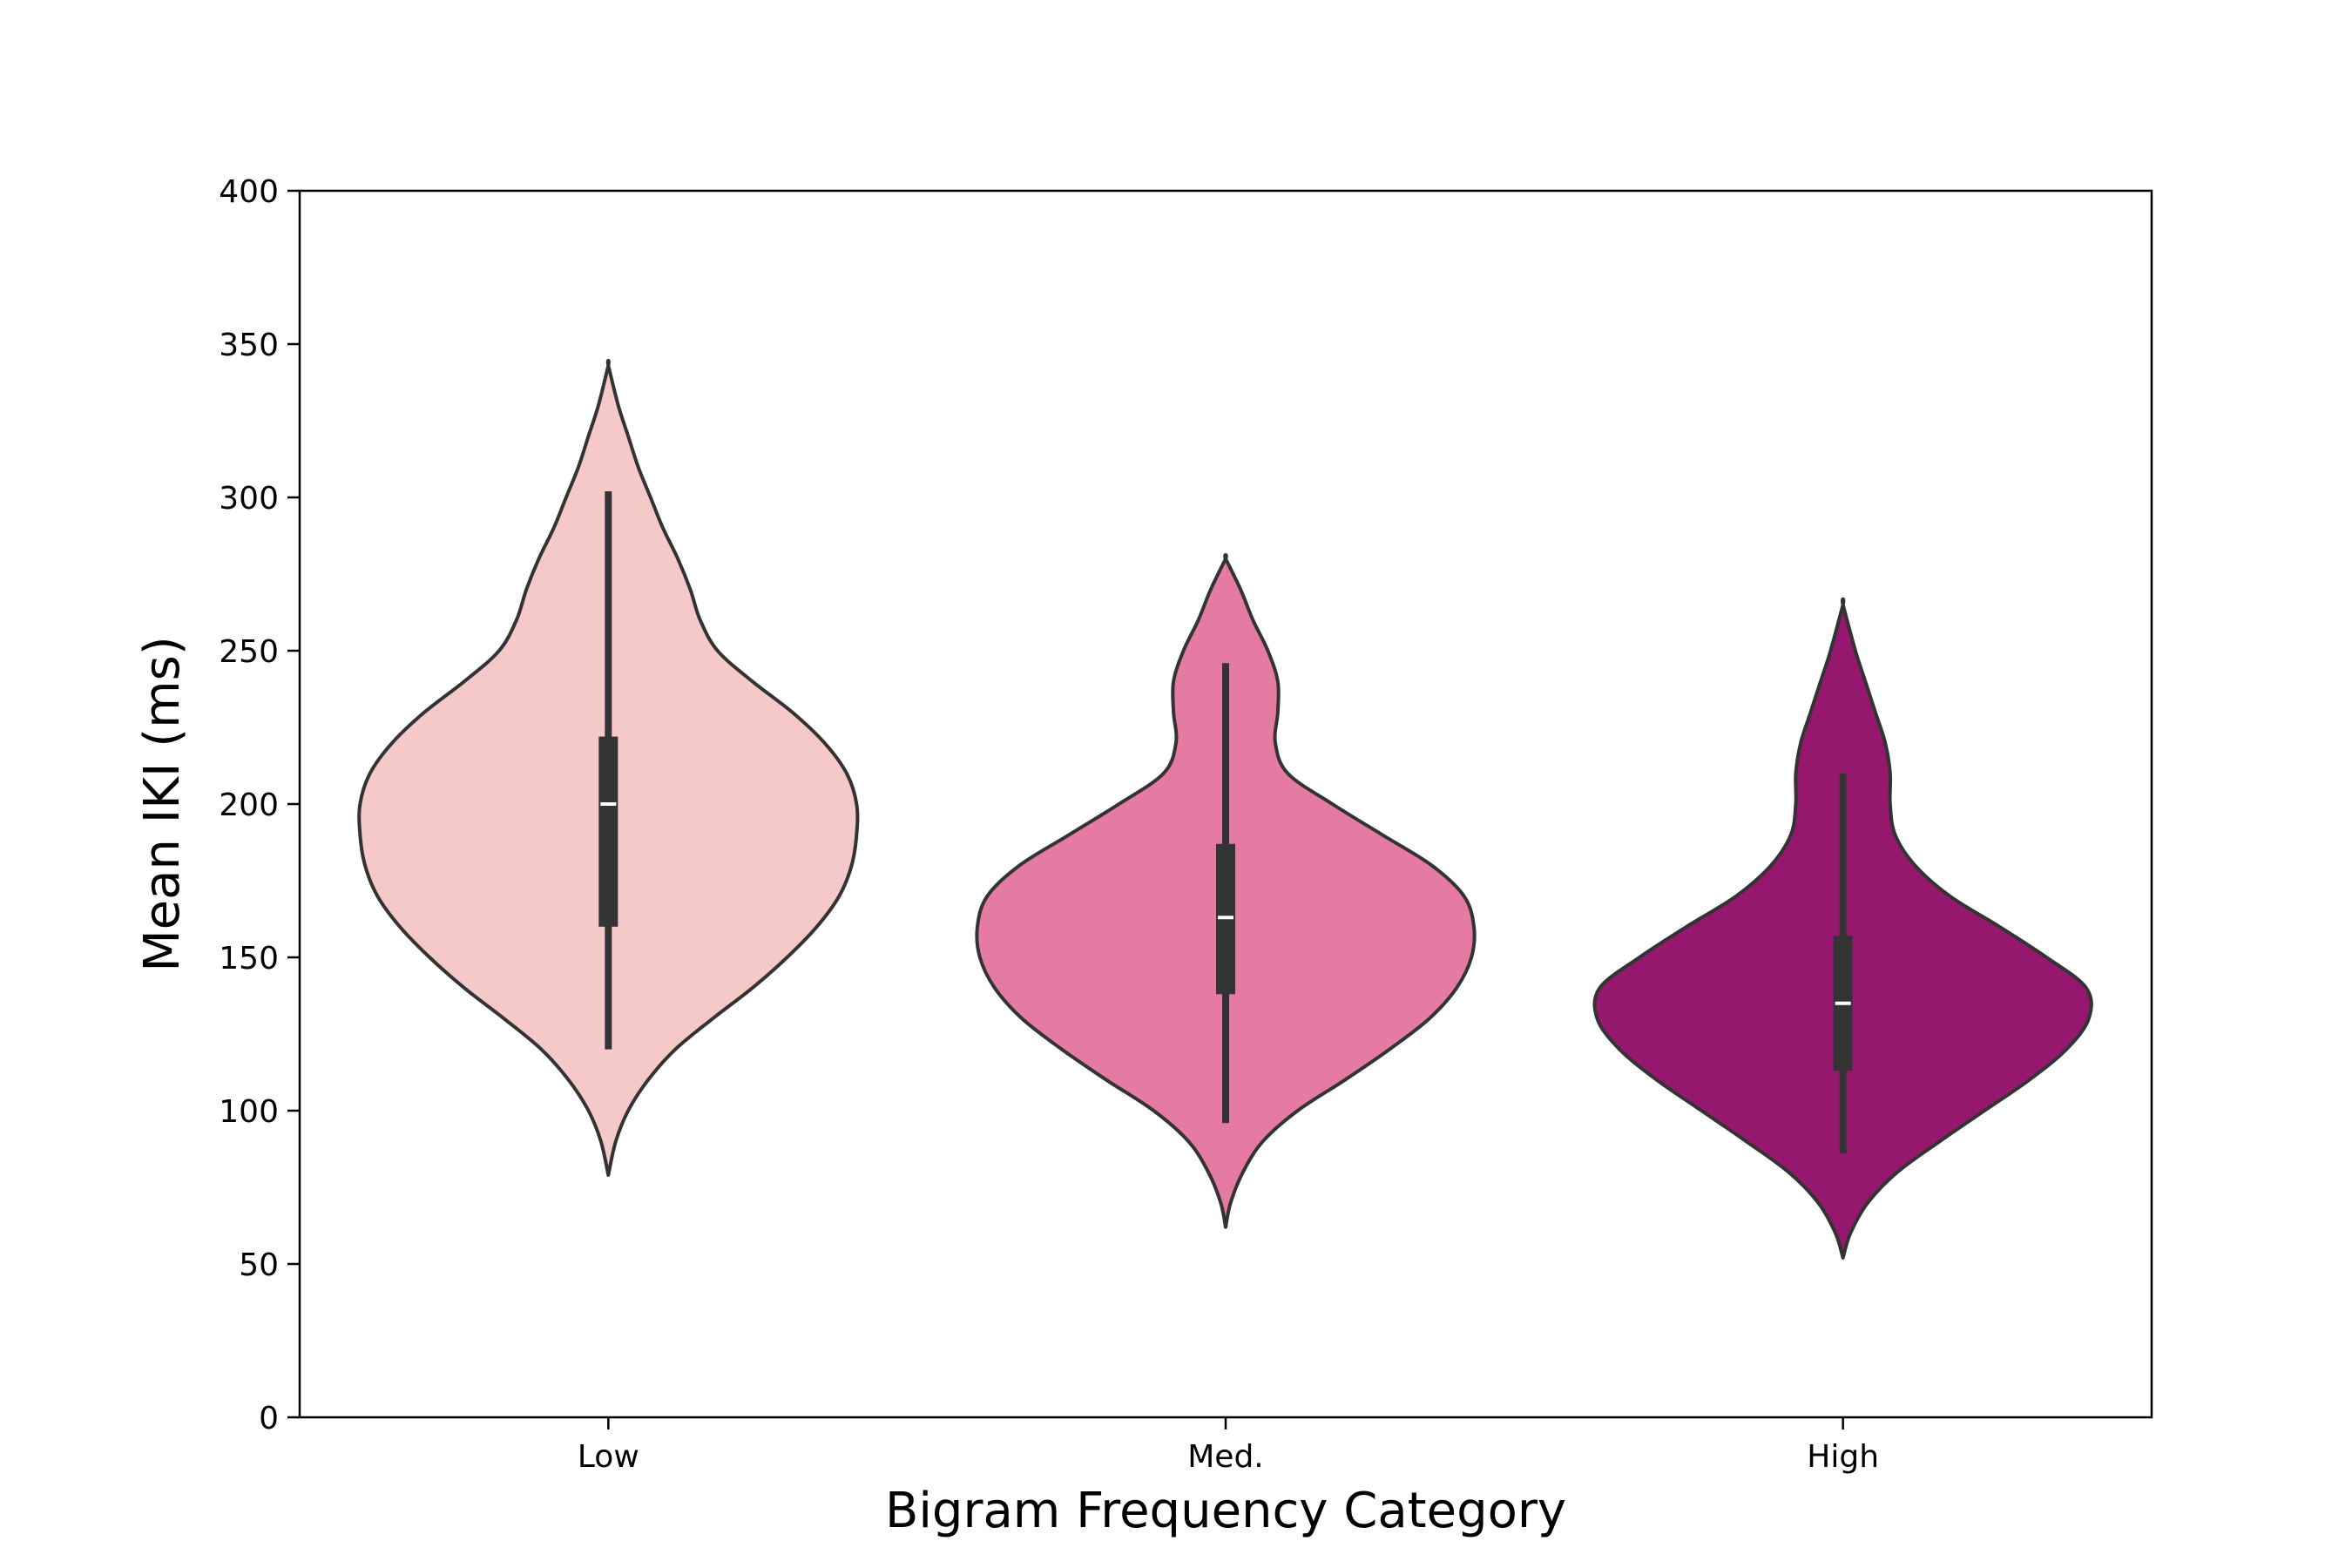  I want to click on y-tick-label: 150, so click(249, 959).